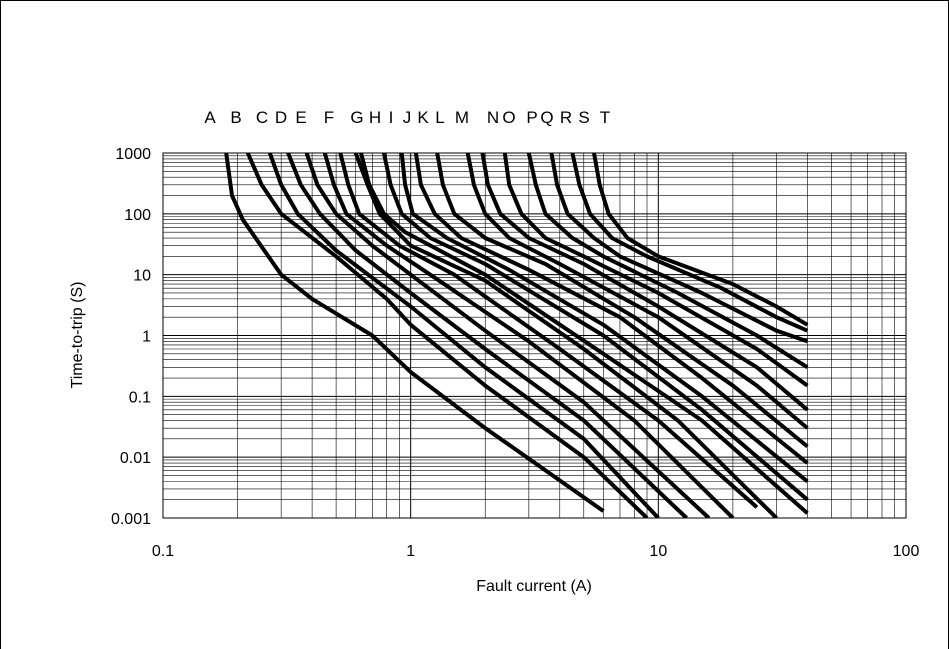 This screenshot has height=649, width=949. Describe the element at coordinates (546, 117) in the screenshot. I see `curve-label-q: Q` at that location.